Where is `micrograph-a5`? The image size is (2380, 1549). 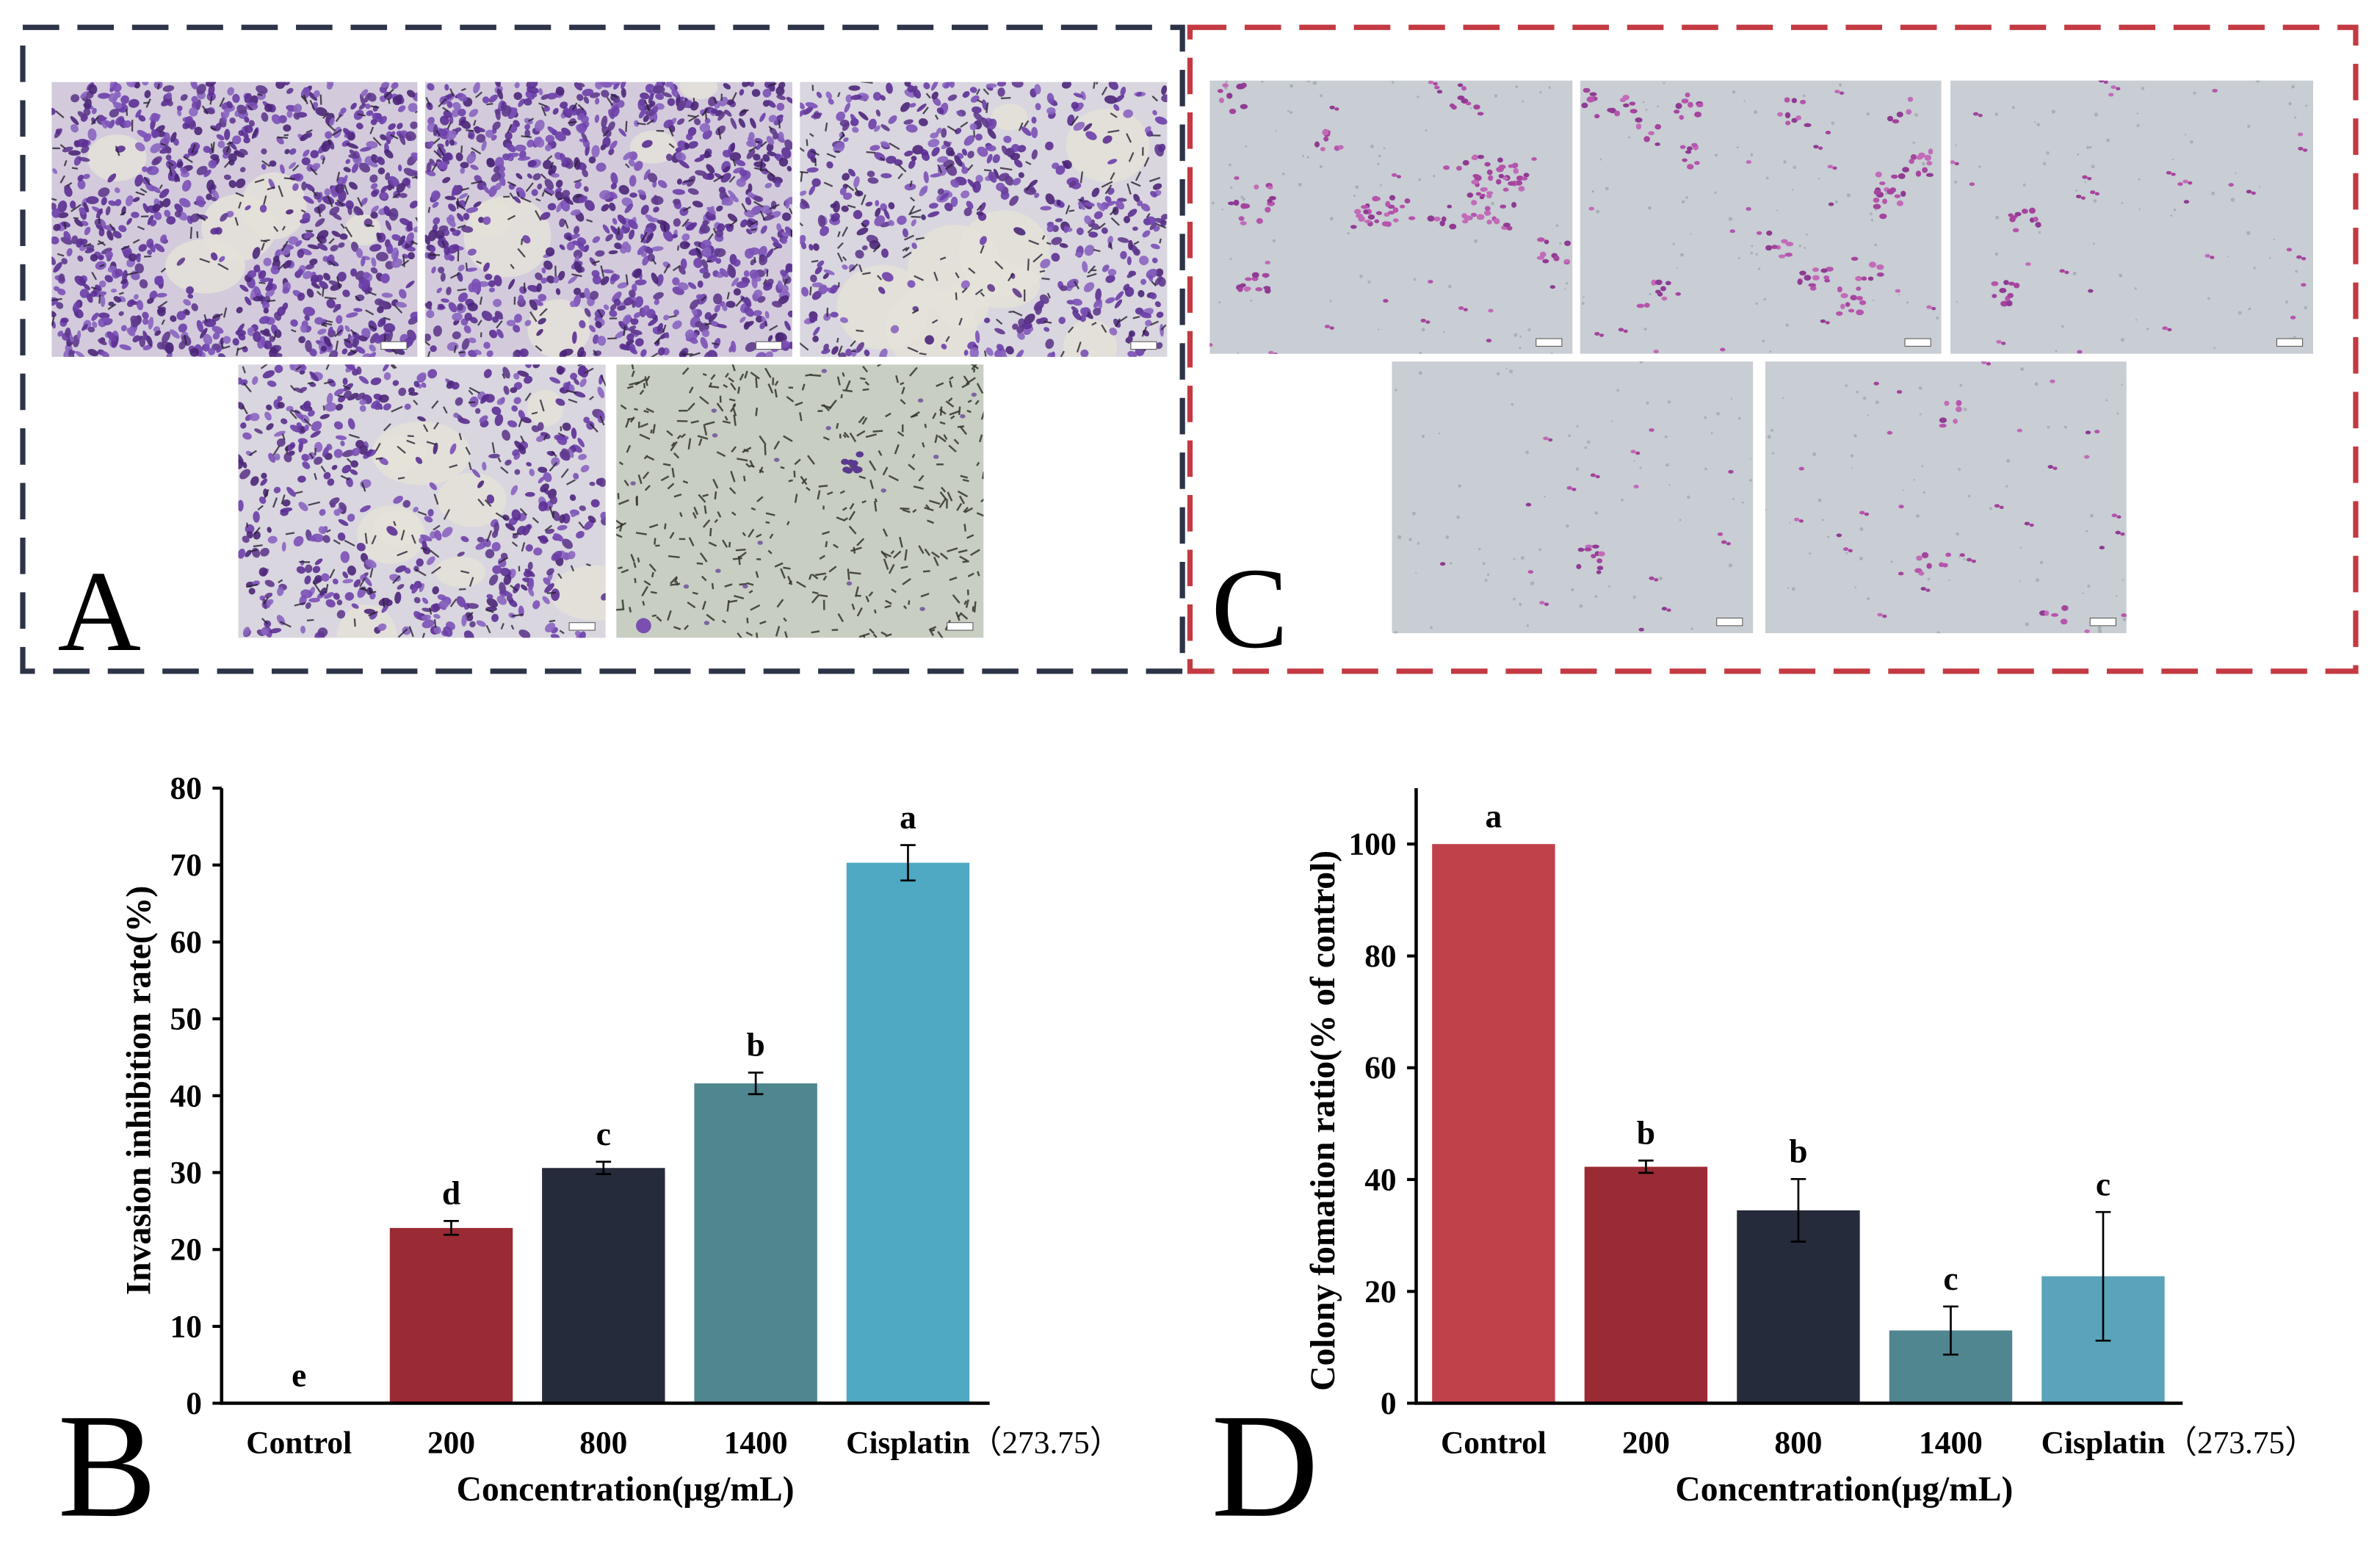
micrograph-a5 is located at coordinates (800, 501).